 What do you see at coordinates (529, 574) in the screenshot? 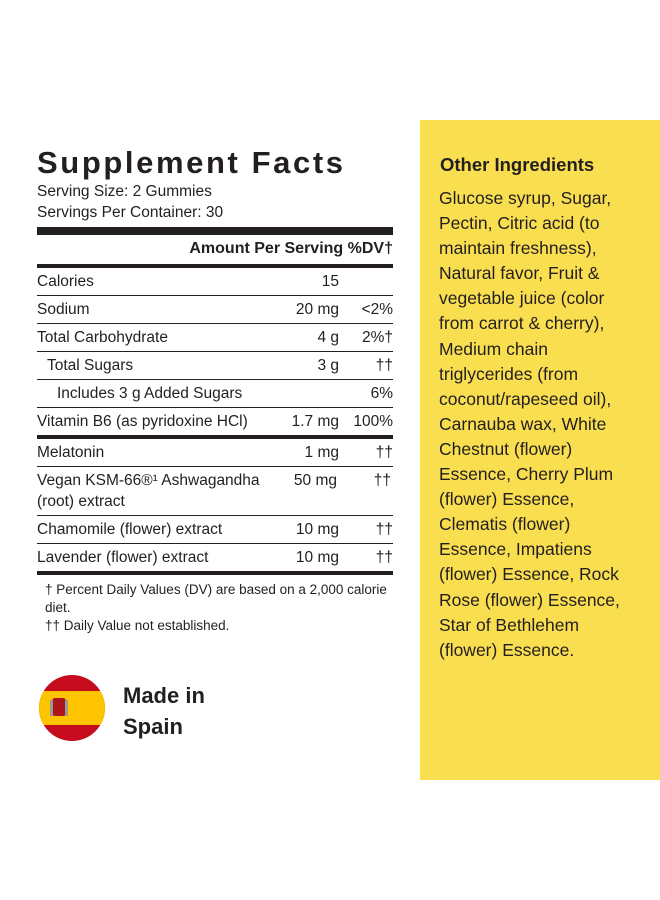
I see `ingredient-line: (flower) Essence, Rock` at bounding box center [529, 574].